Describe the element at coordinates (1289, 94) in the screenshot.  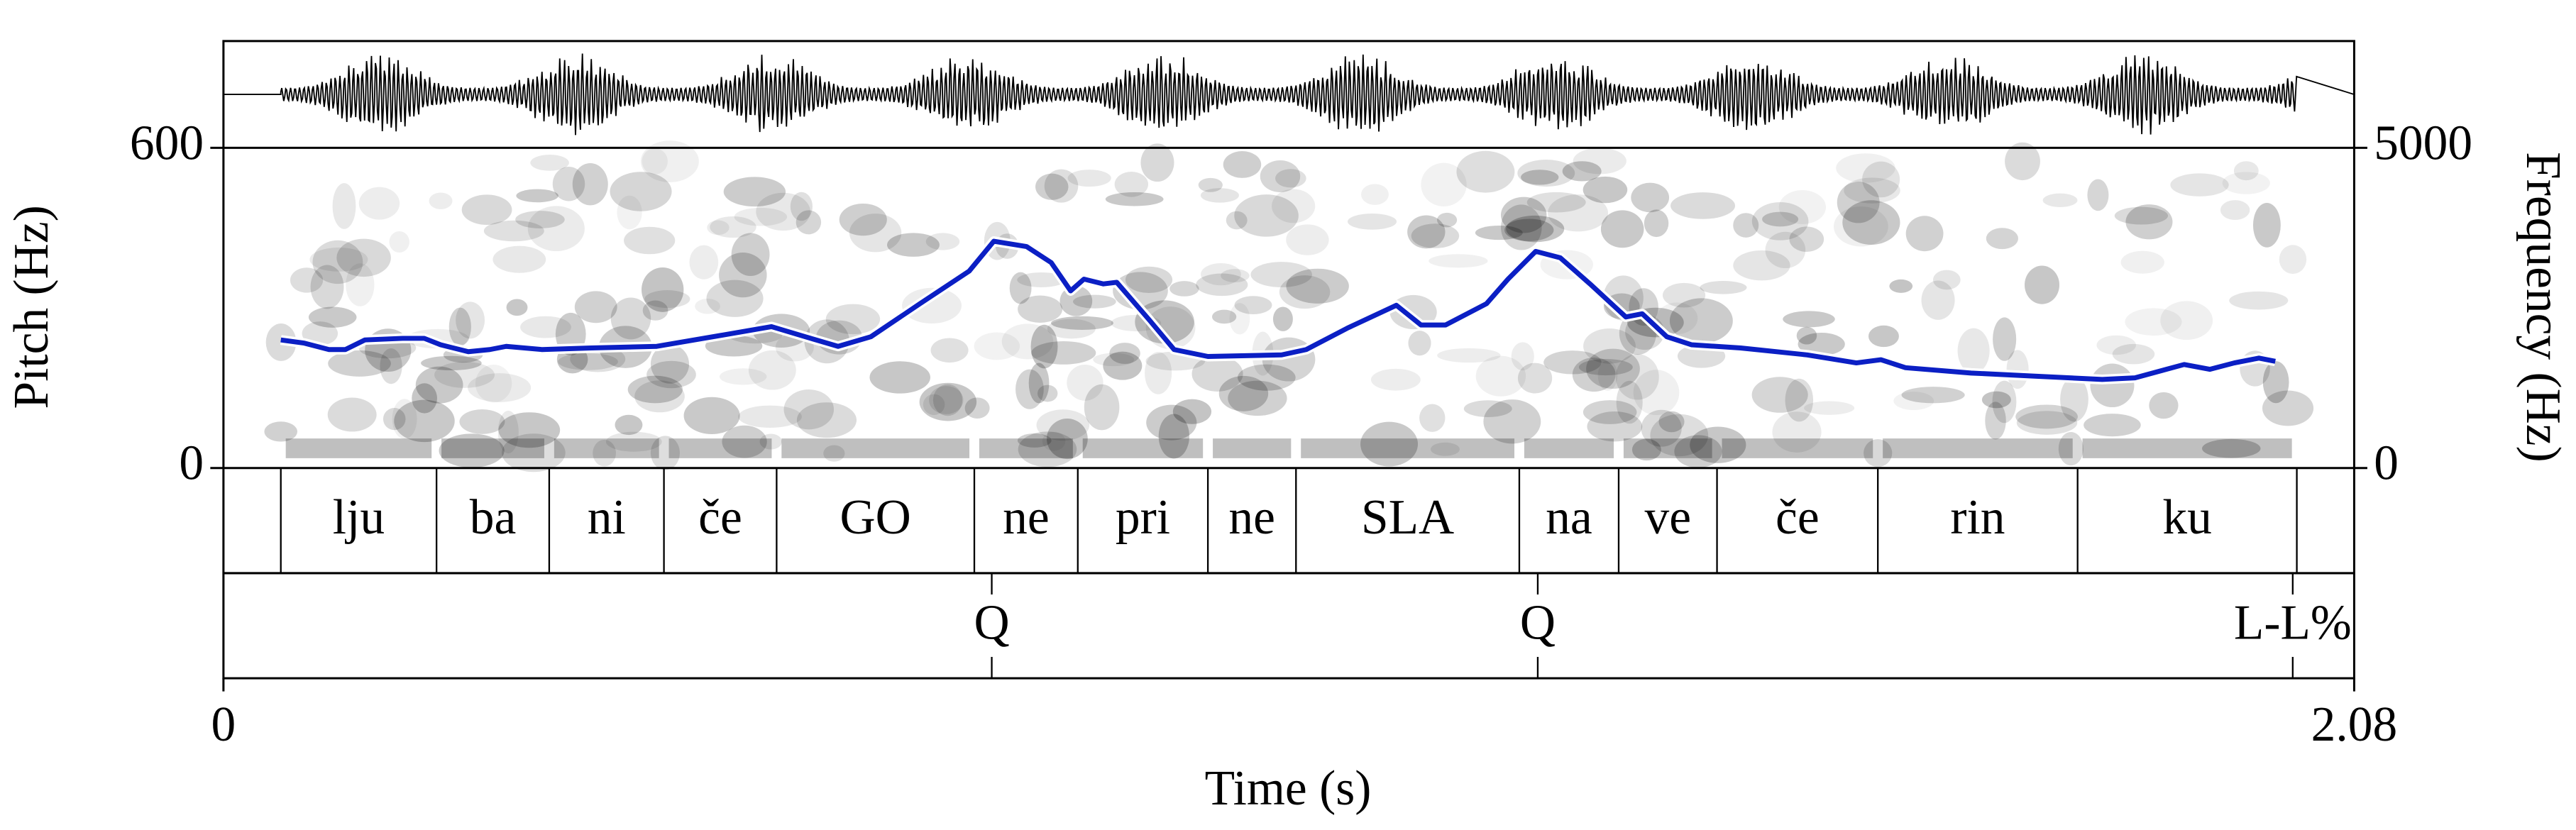
I see `waveform` at that location.